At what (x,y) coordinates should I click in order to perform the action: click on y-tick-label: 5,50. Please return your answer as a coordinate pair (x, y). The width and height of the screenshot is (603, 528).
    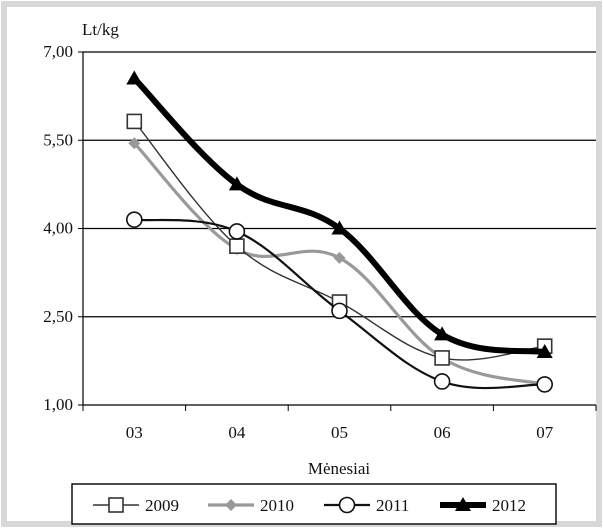
    Looking at the image, I should click on (58, 139).